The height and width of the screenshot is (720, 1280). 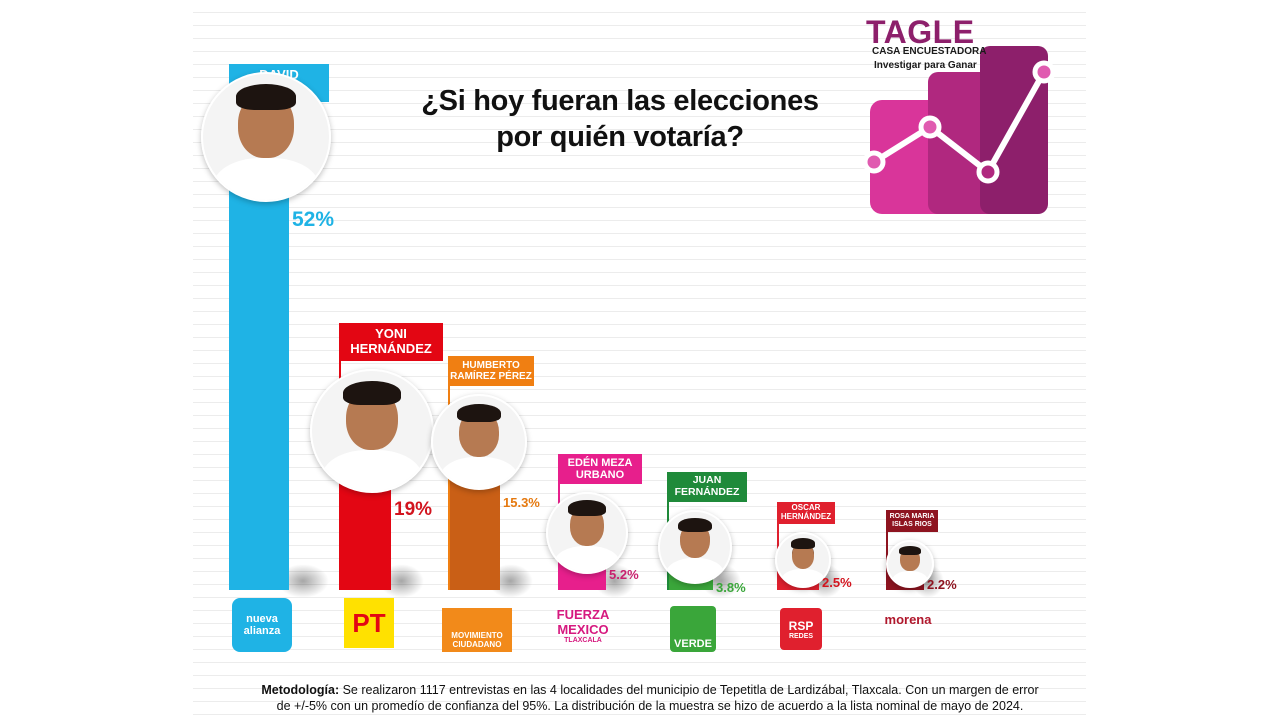 I want to click on candidate-name-line: OSCAR, so click(x=806, y=508).